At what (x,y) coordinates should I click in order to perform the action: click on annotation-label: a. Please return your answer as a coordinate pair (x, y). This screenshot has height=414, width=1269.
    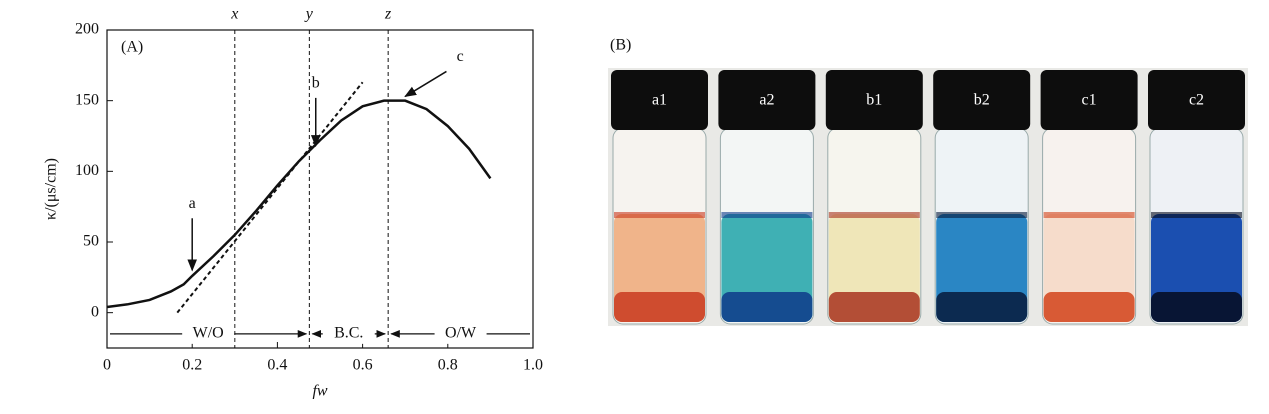
    Looking at the image, I should click on (192, 203).